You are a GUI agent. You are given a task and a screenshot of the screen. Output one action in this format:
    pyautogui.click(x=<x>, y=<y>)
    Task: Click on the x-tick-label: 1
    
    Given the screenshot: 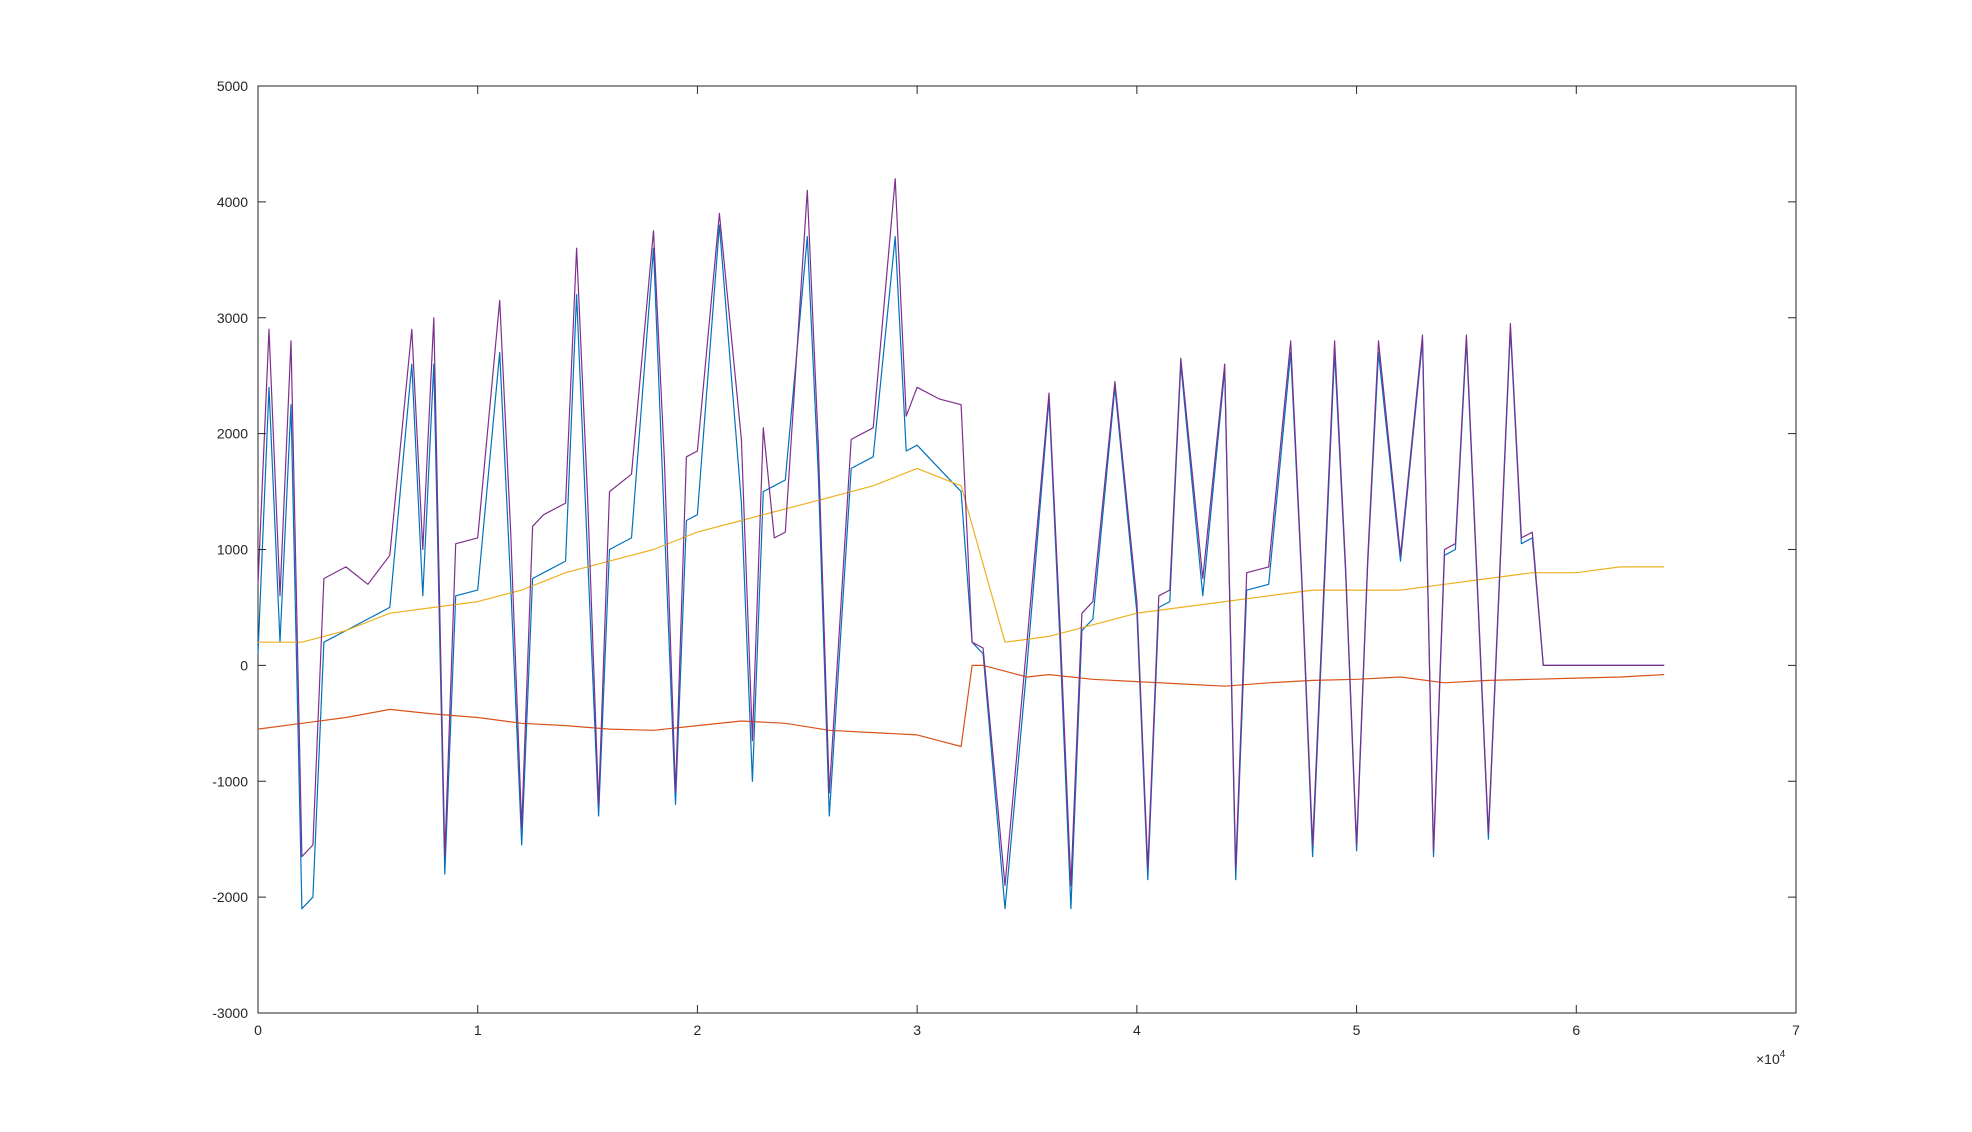 What is the action you would take?
    pyautogui.click(x=478, y=1030)
    